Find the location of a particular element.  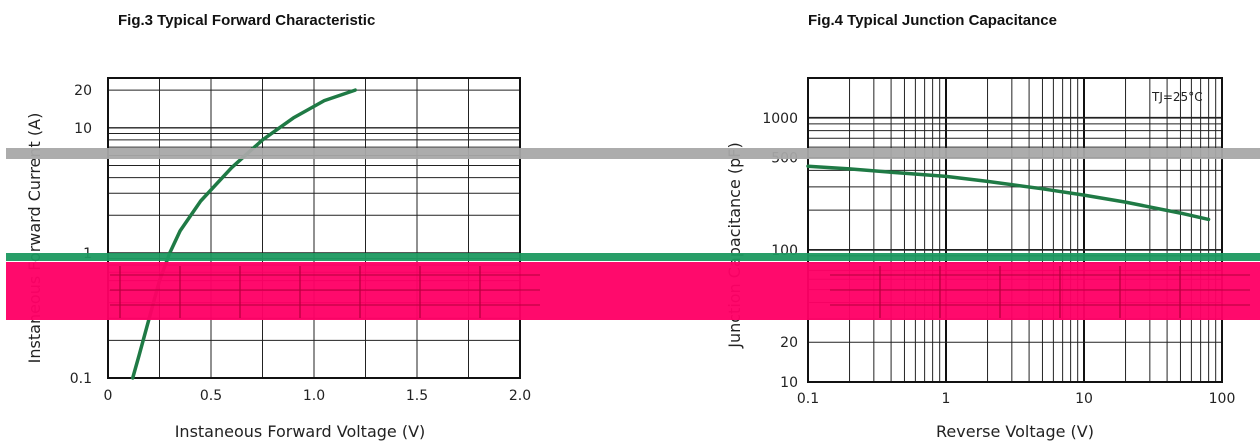

fig4-ytick-label: 20 is located at coordinates (789, 343).